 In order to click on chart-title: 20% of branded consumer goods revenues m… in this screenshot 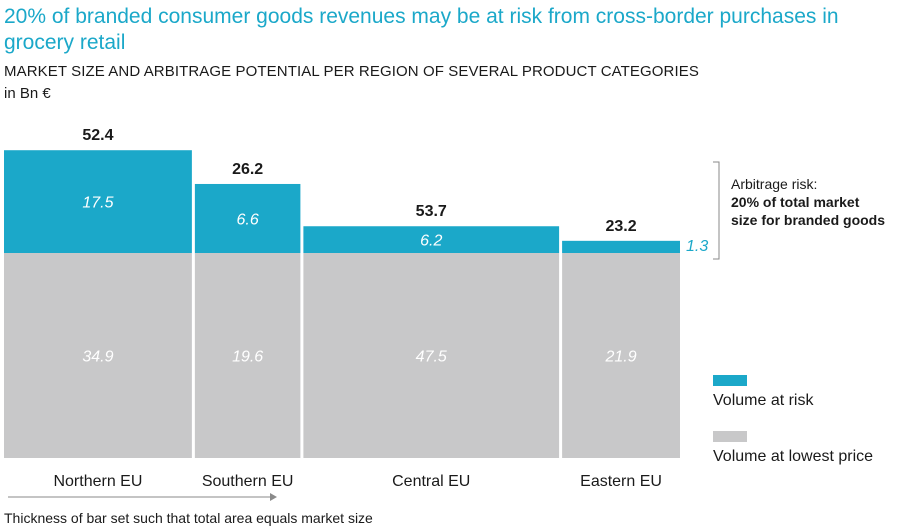, I will do `click(421, 29)`.